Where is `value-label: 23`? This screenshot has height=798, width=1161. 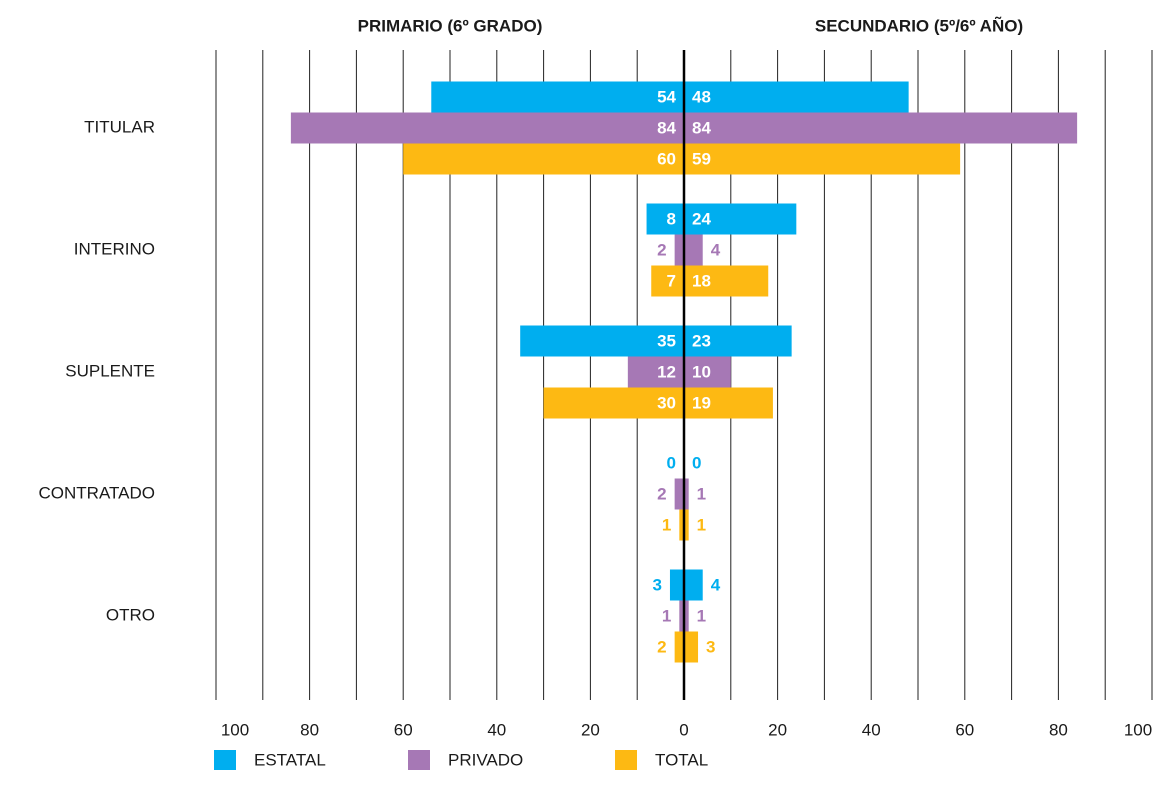
value-label: 23 is located at coordinates (701, 340).